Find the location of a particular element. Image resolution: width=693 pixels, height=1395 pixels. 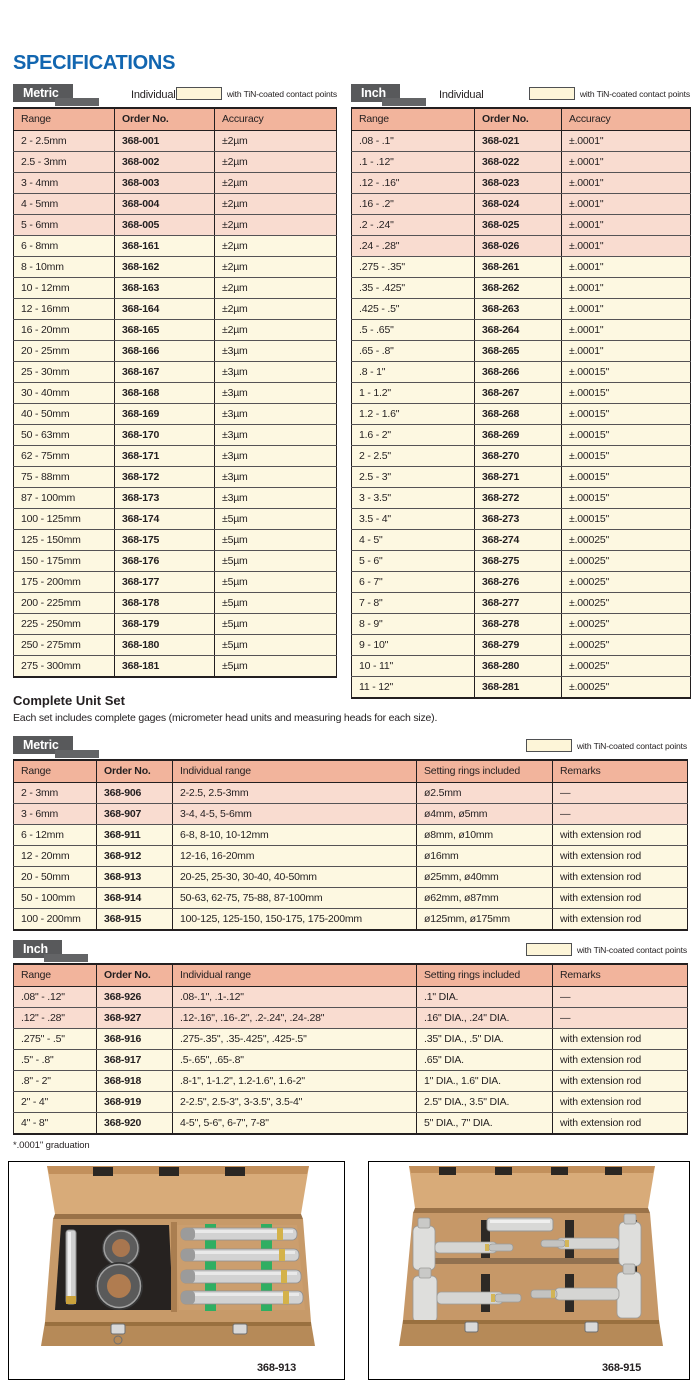

cell-range: 20 - 25mm is located at coordinates (64, 351).